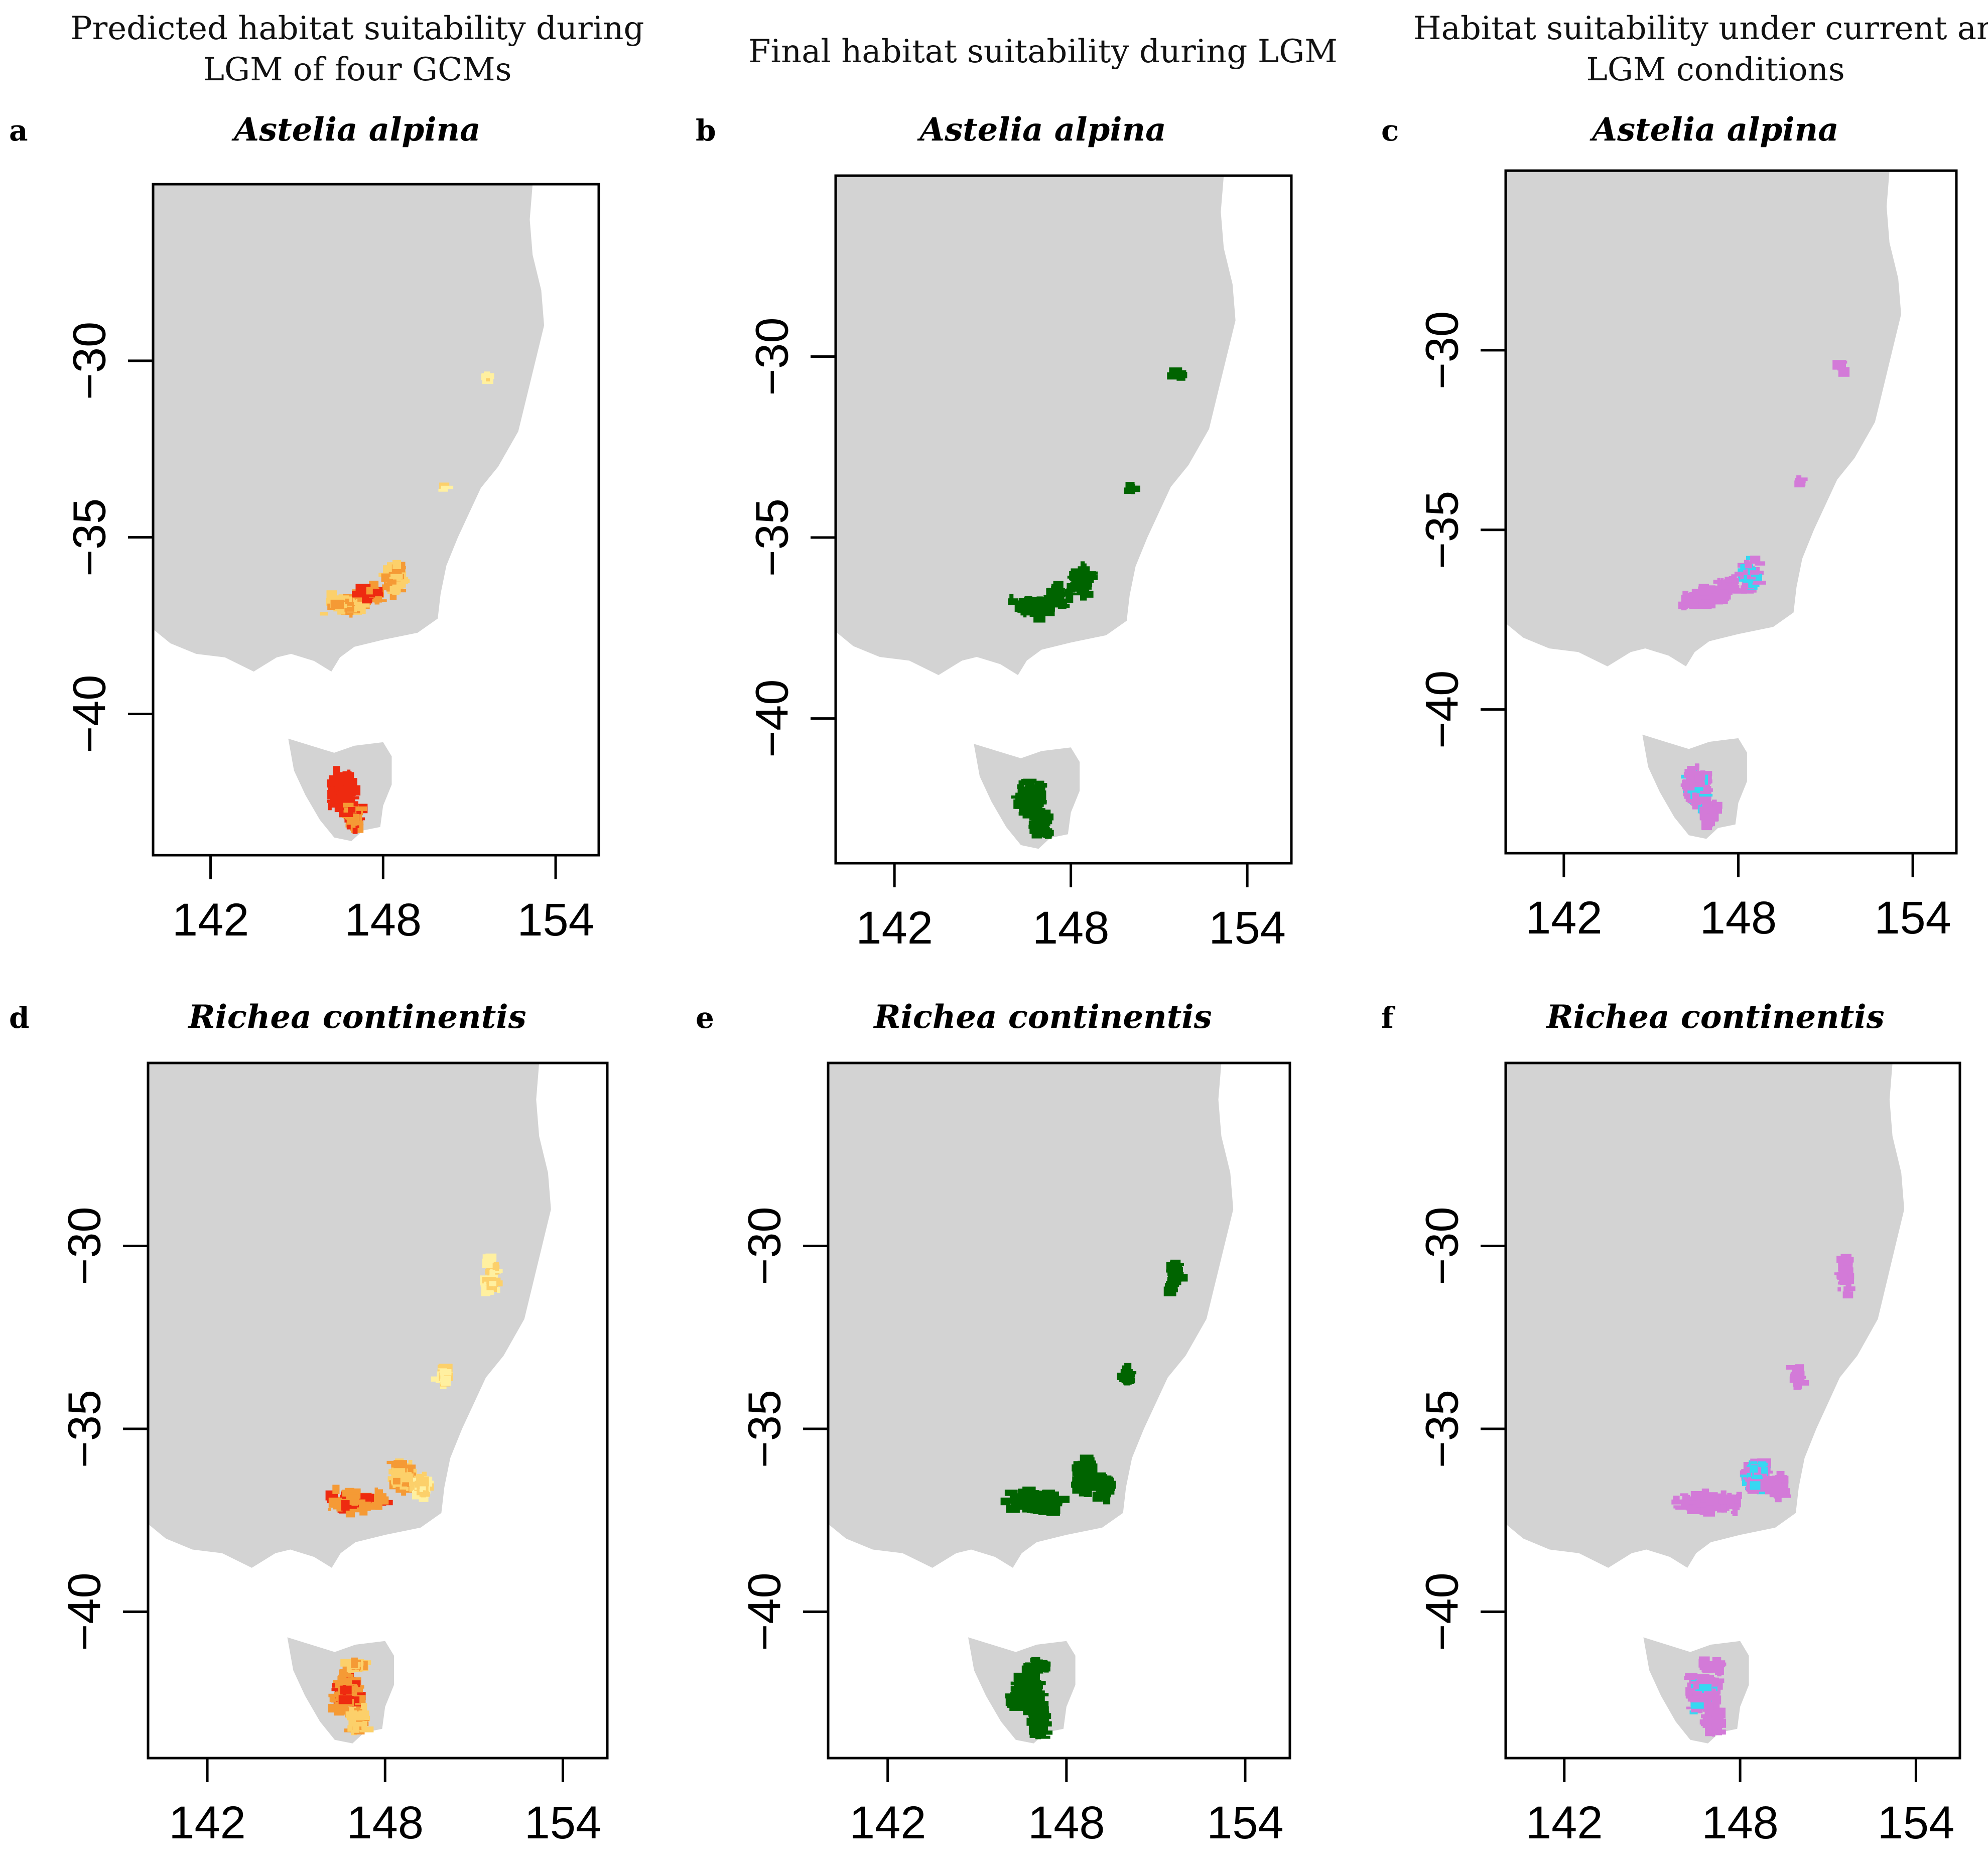  What do you see at coordinates (1042, 1017) in the screenshot?
I see `species-title: Richea continentis` at bounding box center [1042, 1017].